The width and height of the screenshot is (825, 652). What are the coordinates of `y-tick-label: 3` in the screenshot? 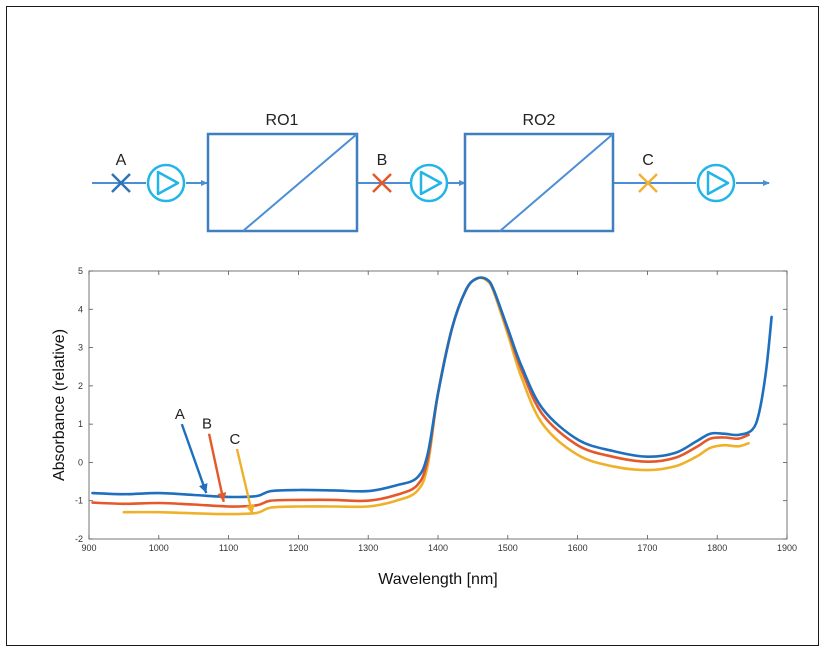 It's located at (80, 348).